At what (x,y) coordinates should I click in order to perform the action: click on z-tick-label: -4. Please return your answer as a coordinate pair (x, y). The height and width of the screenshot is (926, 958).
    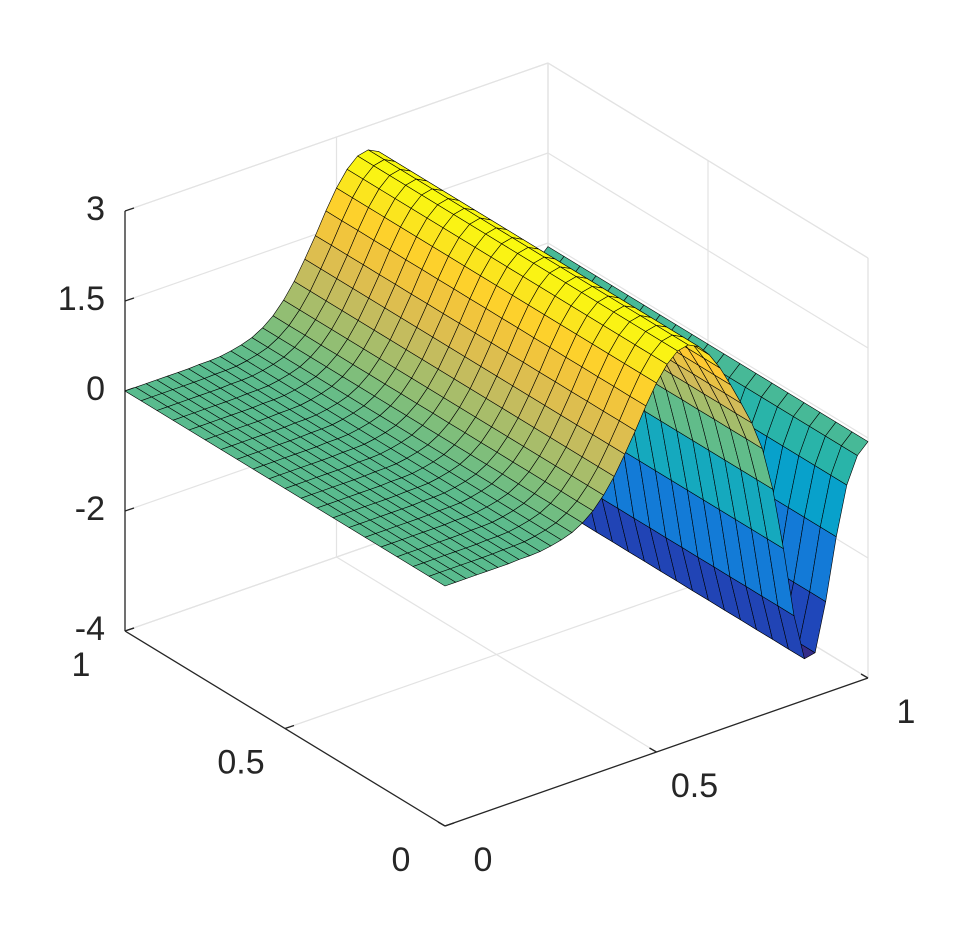
    Looking at the image, I should click on (90, 629).